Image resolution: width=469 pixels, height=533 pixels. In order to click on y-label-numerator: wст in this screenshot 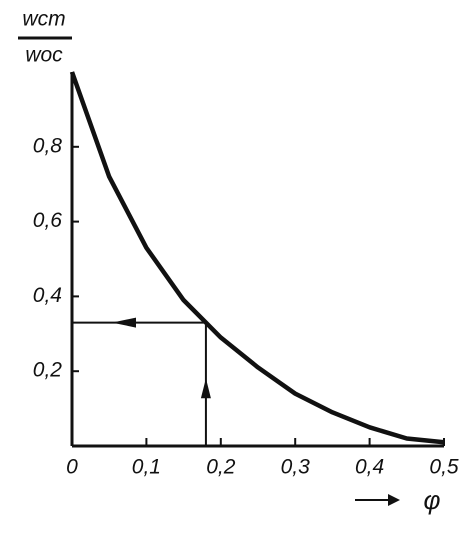, I will do `click(43, 19)`.